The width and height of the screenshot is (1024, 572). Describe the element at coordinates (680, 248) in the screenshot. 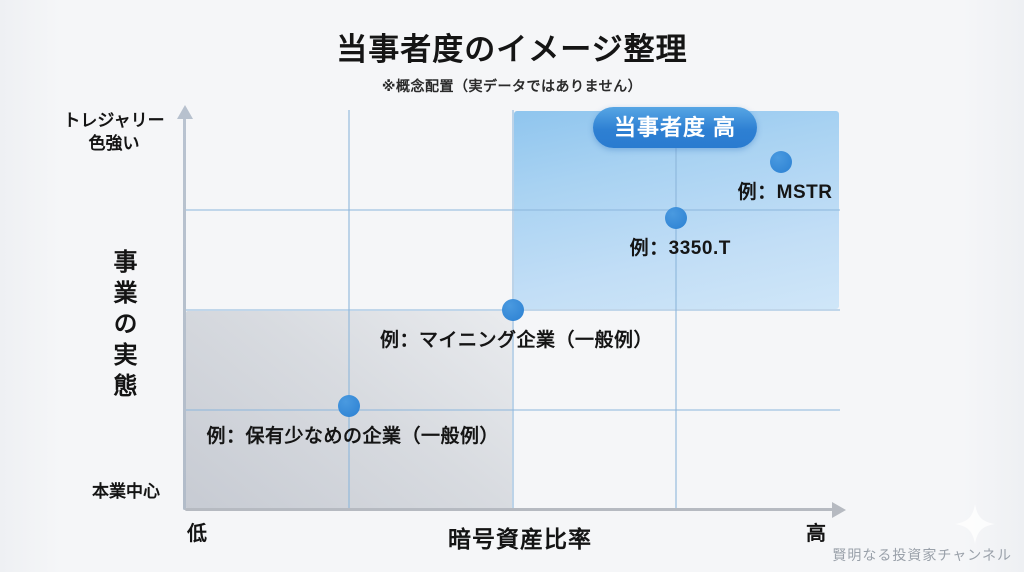

I see `data-point-label: 例：3350.T` at that location.